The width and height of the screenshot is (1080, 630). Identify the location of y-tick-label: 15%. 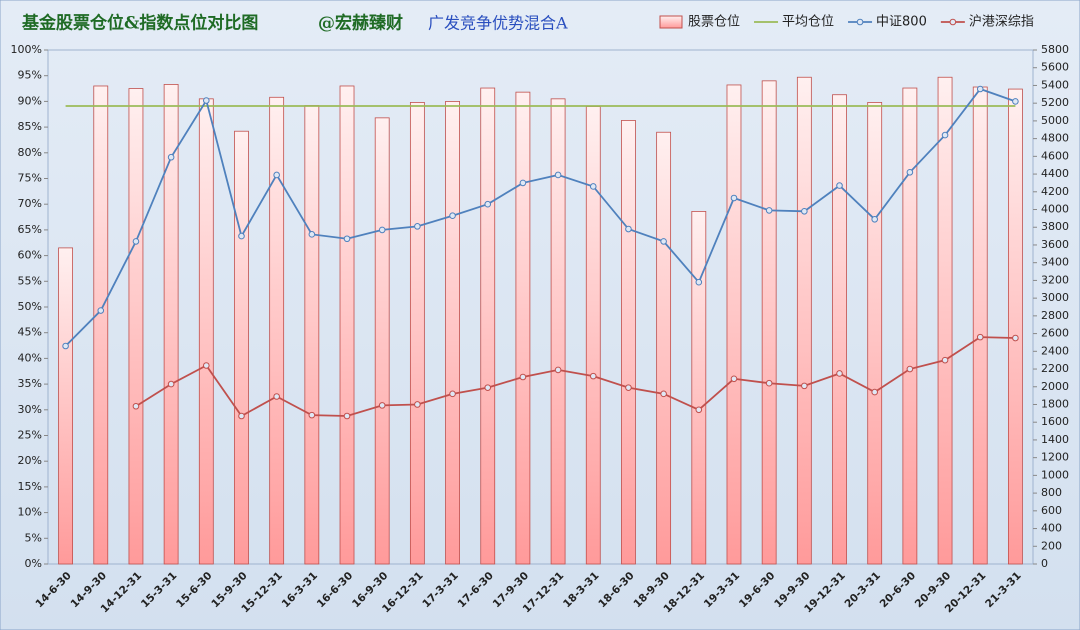
(30, 486).